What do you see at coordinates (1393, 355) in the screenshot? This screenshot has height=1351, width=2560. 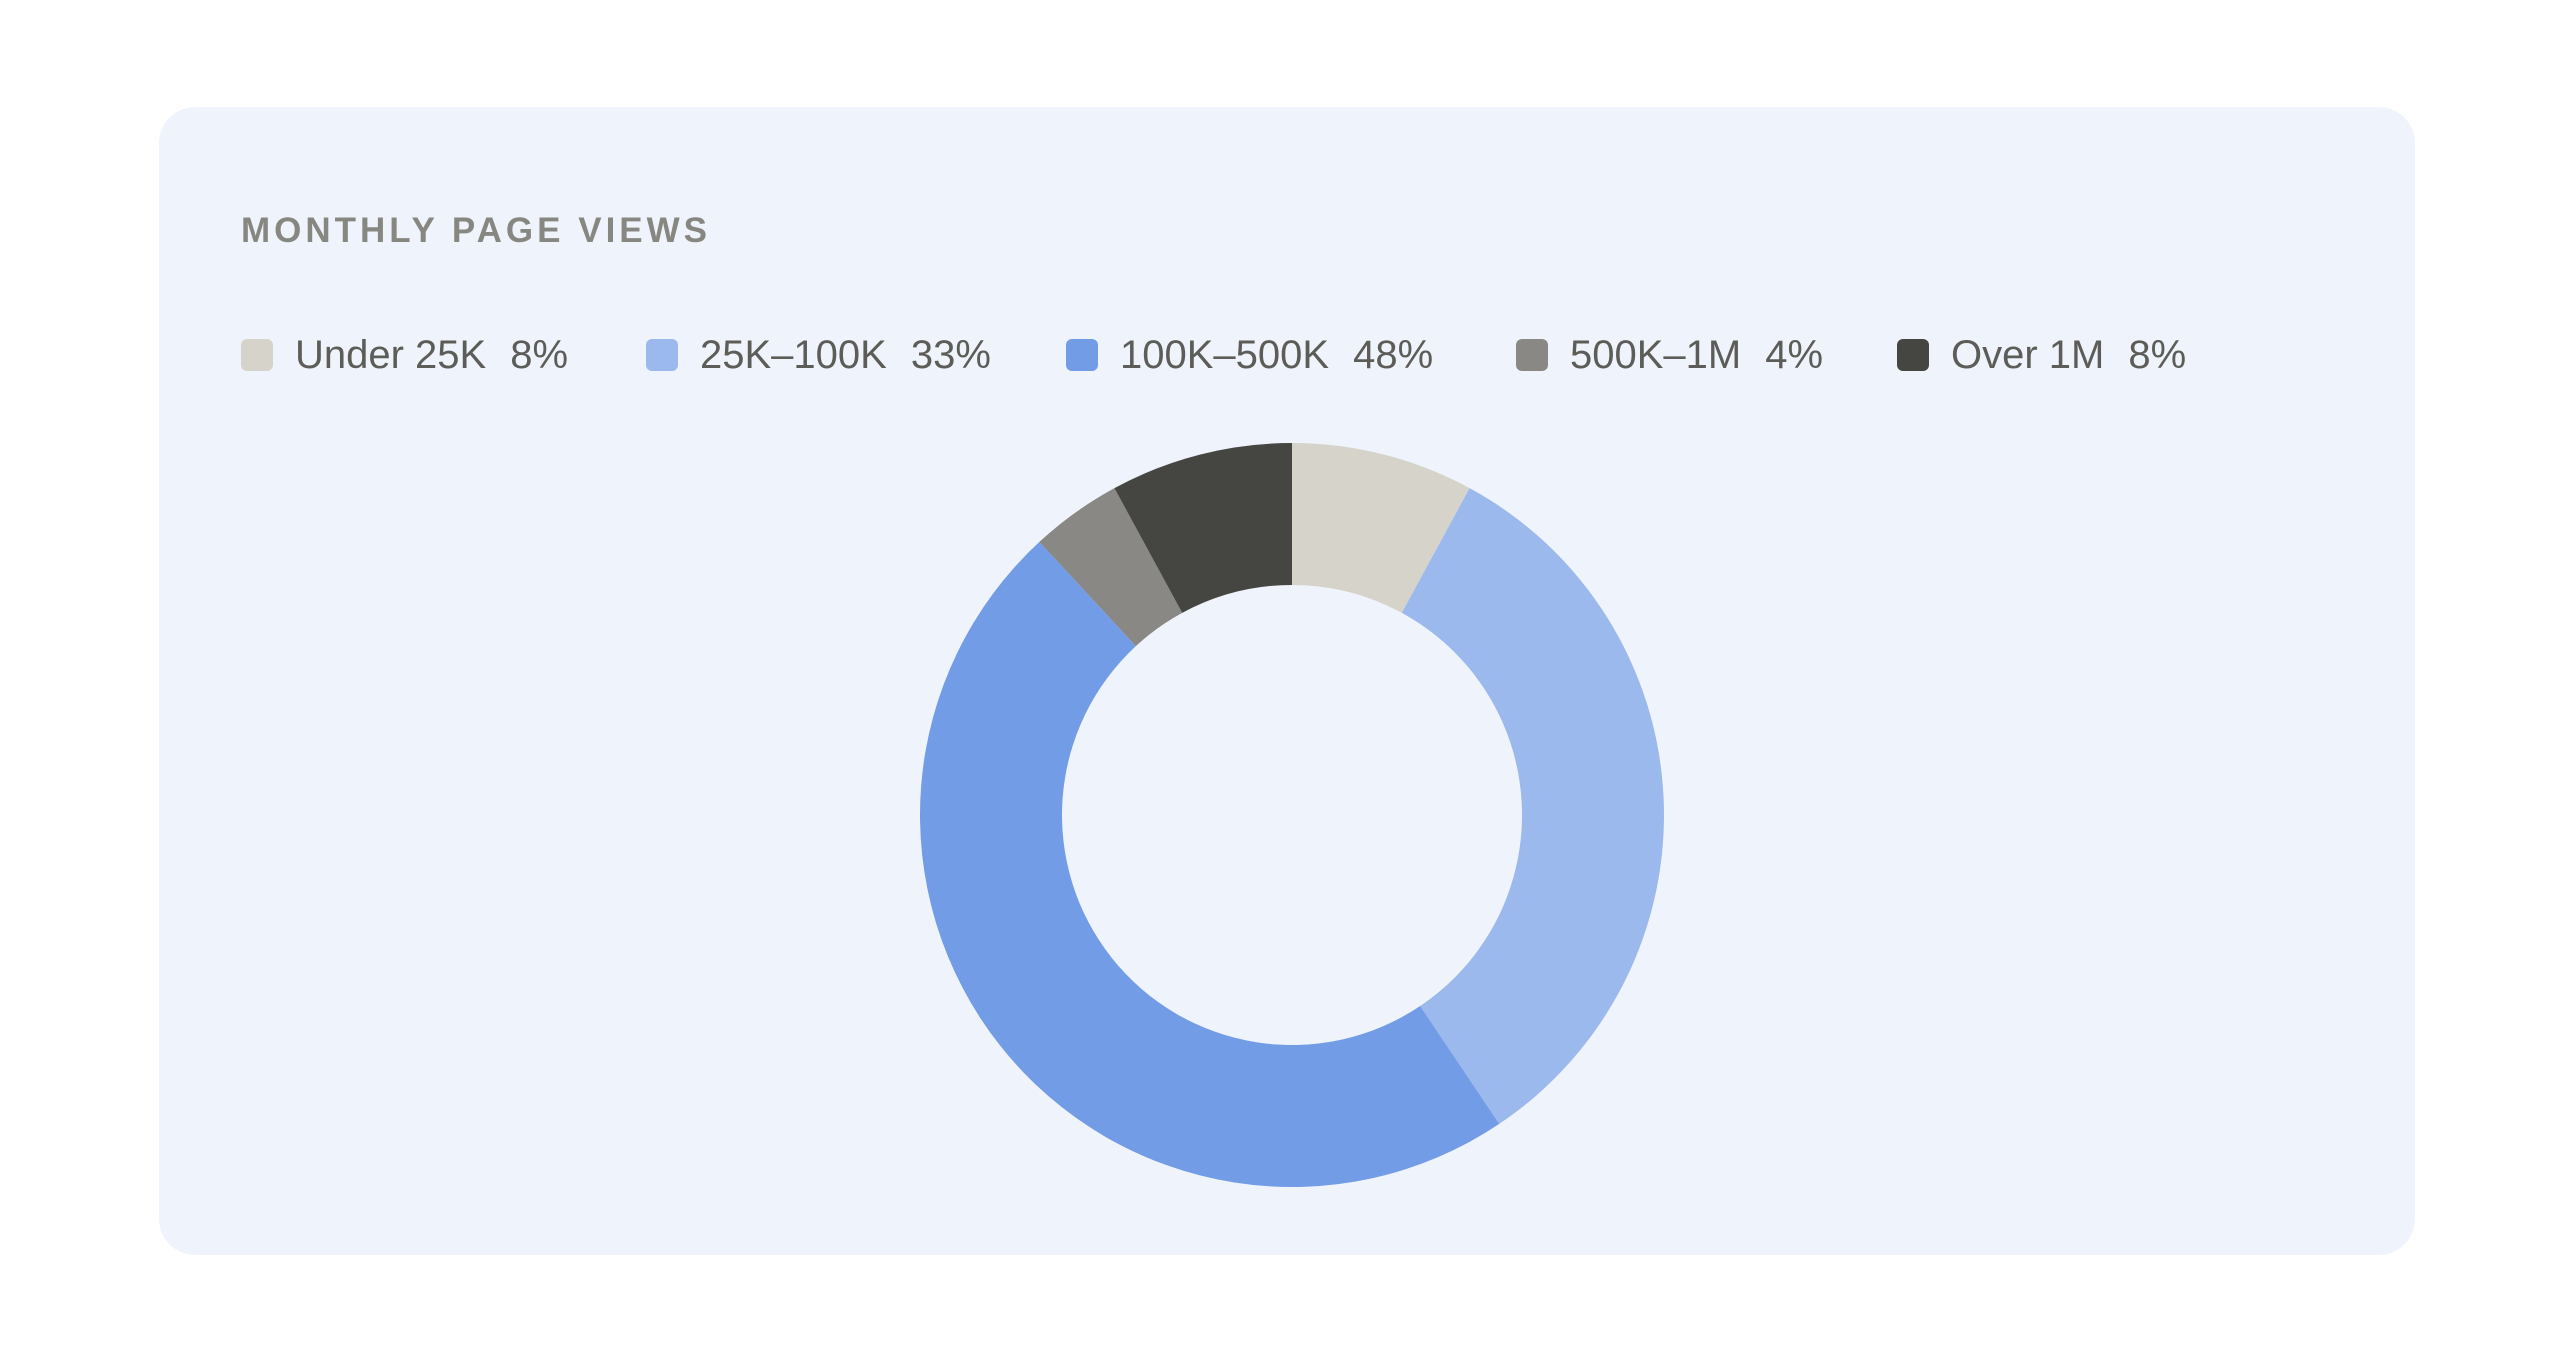 I see `legend-value: 48%` at bounding box center [1393, 355].